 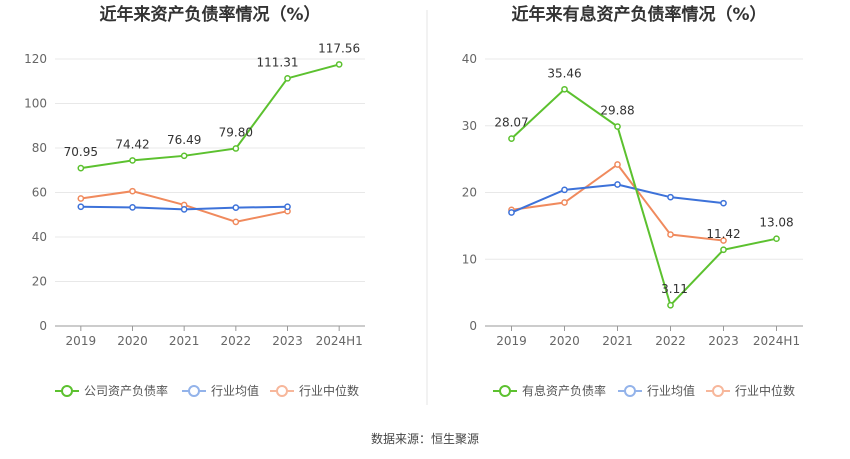 What do you see at coordinates (469, 126) in the screenshot?
I see `y-tick-label: 30` at bounding box center [469, 126].